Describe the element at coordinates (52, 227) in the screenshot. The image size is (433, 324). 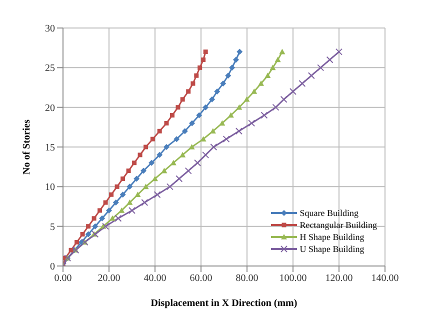
I see `y-tick-label: 5` at that location.